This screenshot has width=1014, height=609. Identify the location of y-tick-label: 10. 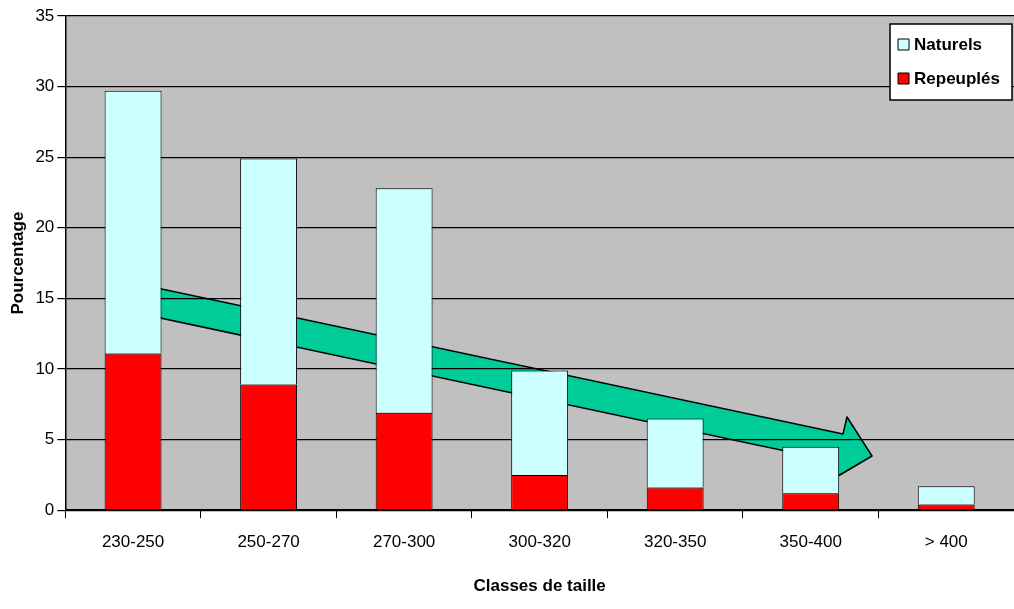
(45, 368).